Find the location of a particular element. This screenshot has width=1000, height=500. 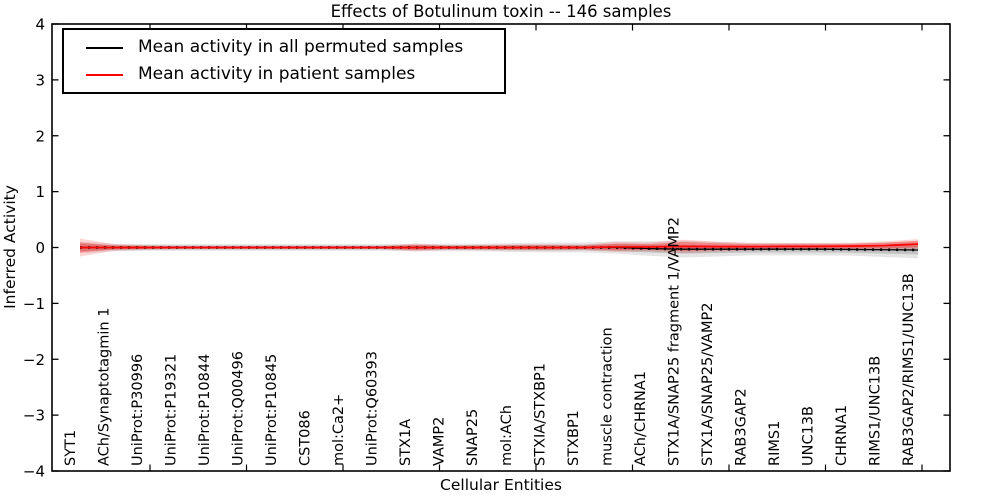

x-tick-label: STX1A/SNAP25 fragment 1/VAMP2 is located at coordinates (674, 341).